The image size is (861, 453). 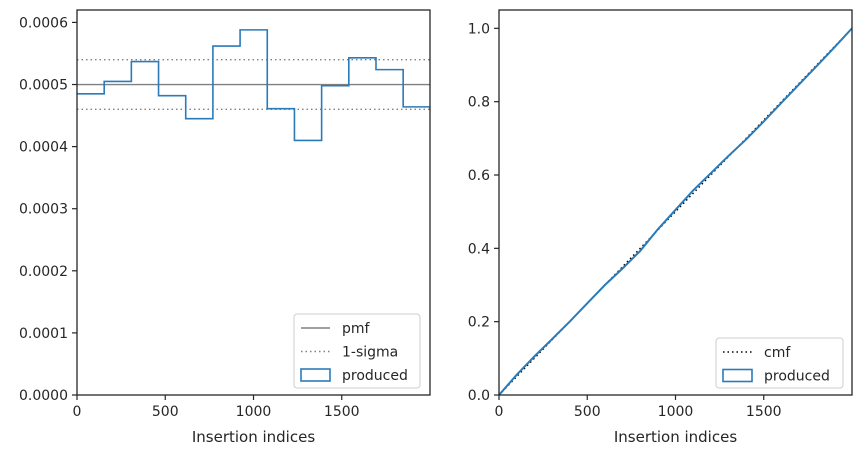 I want to click on y-tick-label: 0.6, so click(x=479, y=176).